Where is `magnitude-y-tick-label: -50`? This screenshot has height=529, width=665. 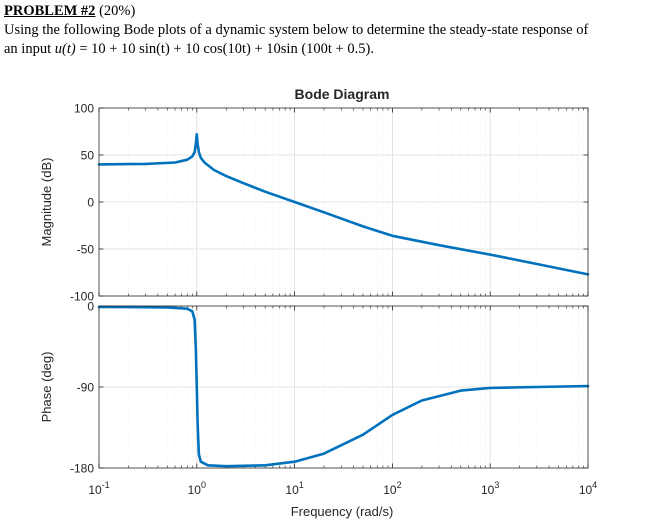
magnitude-y-tick-label: -50 is located at coordinates (86, 250).